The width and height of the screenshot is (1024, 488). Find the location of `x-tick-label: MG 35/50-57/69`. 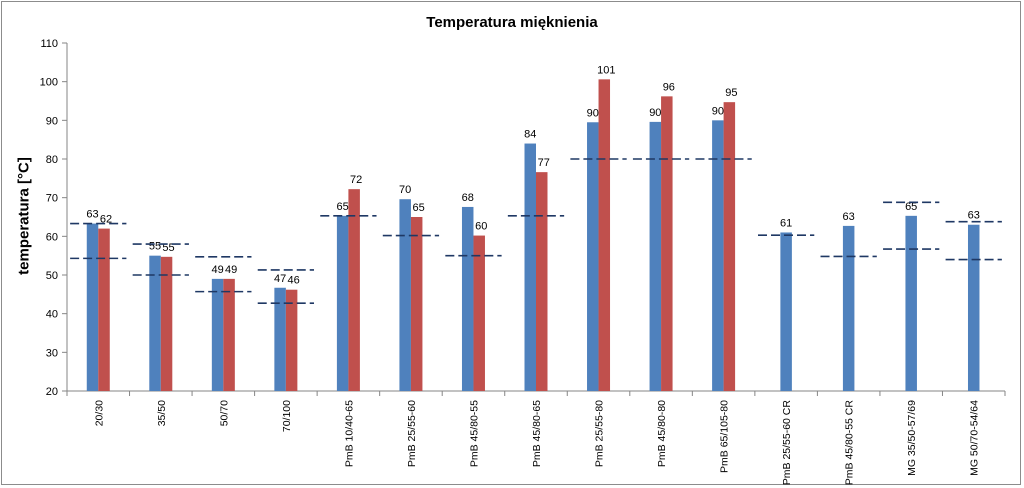

x-tick-label: MG 35/50-57/69 is located at coordinates (912, 438).